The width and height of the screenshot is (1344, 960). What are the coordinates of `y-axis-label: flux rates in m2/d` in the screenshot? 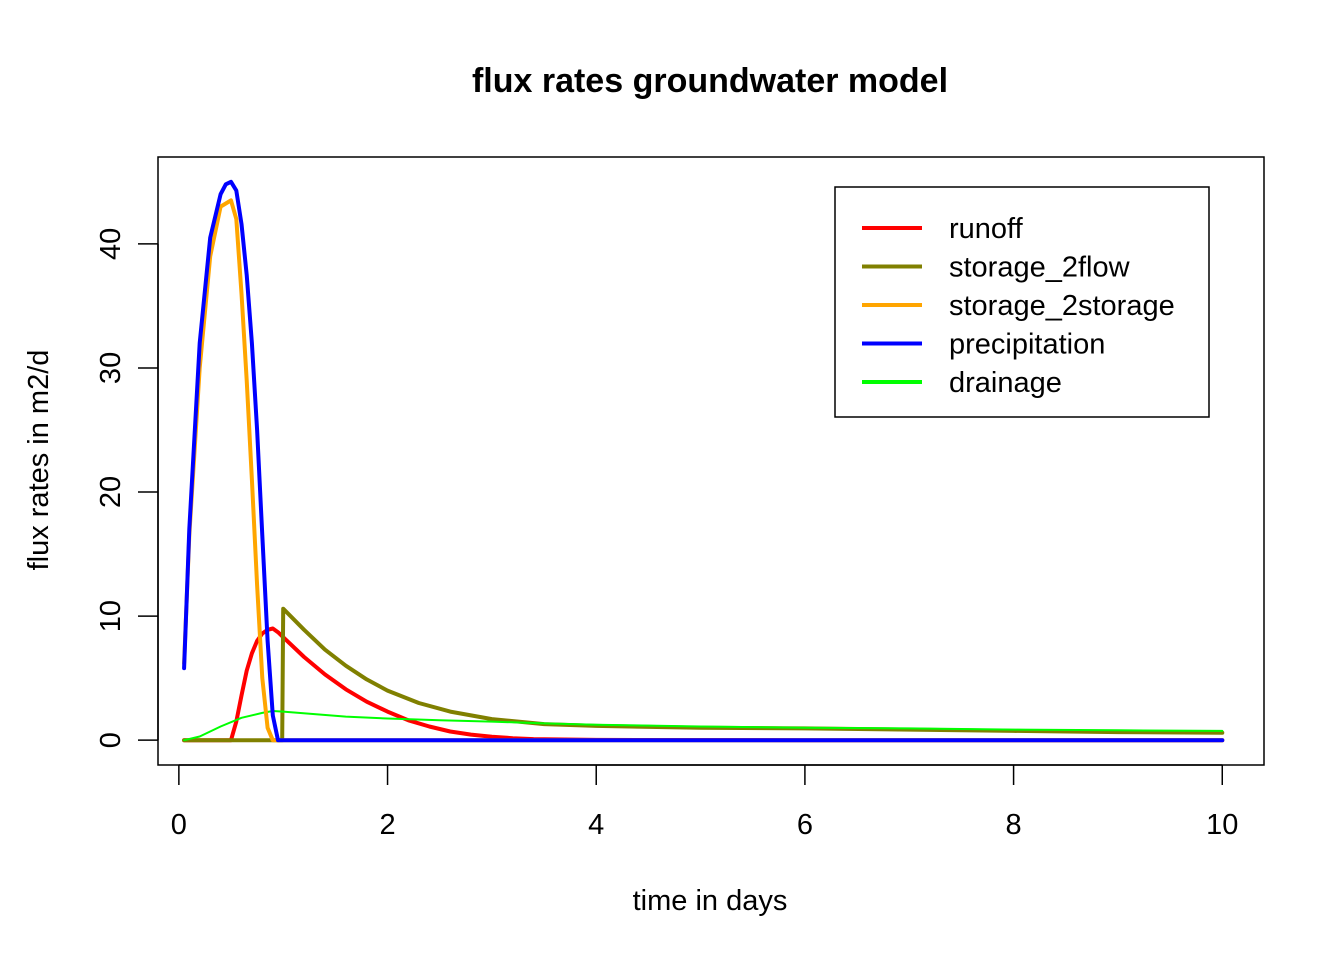 It's located at (39, 460).